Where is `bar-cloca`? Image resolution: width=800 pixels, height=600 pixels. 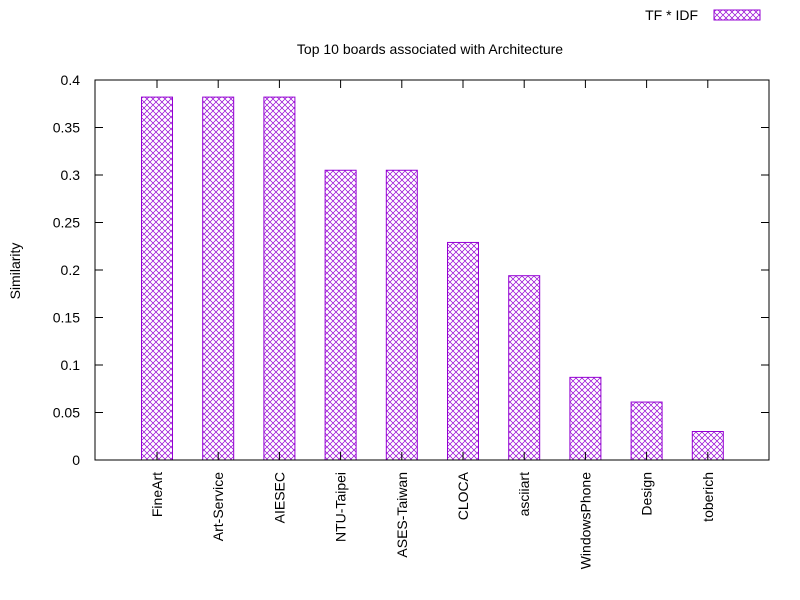
bar-cloca is located at coordinates (463, 351).